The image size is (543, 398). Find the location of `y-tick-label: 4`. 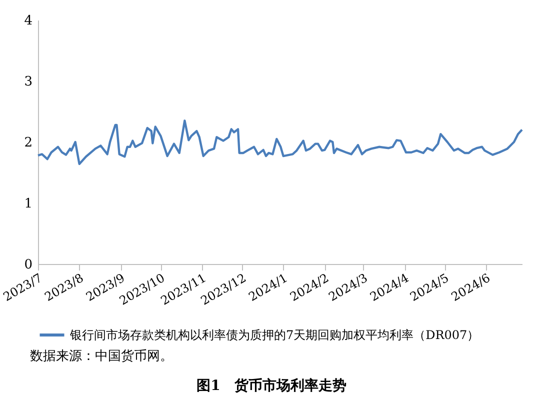

y-tick-label: 4 is located at coordinates (28, 21).